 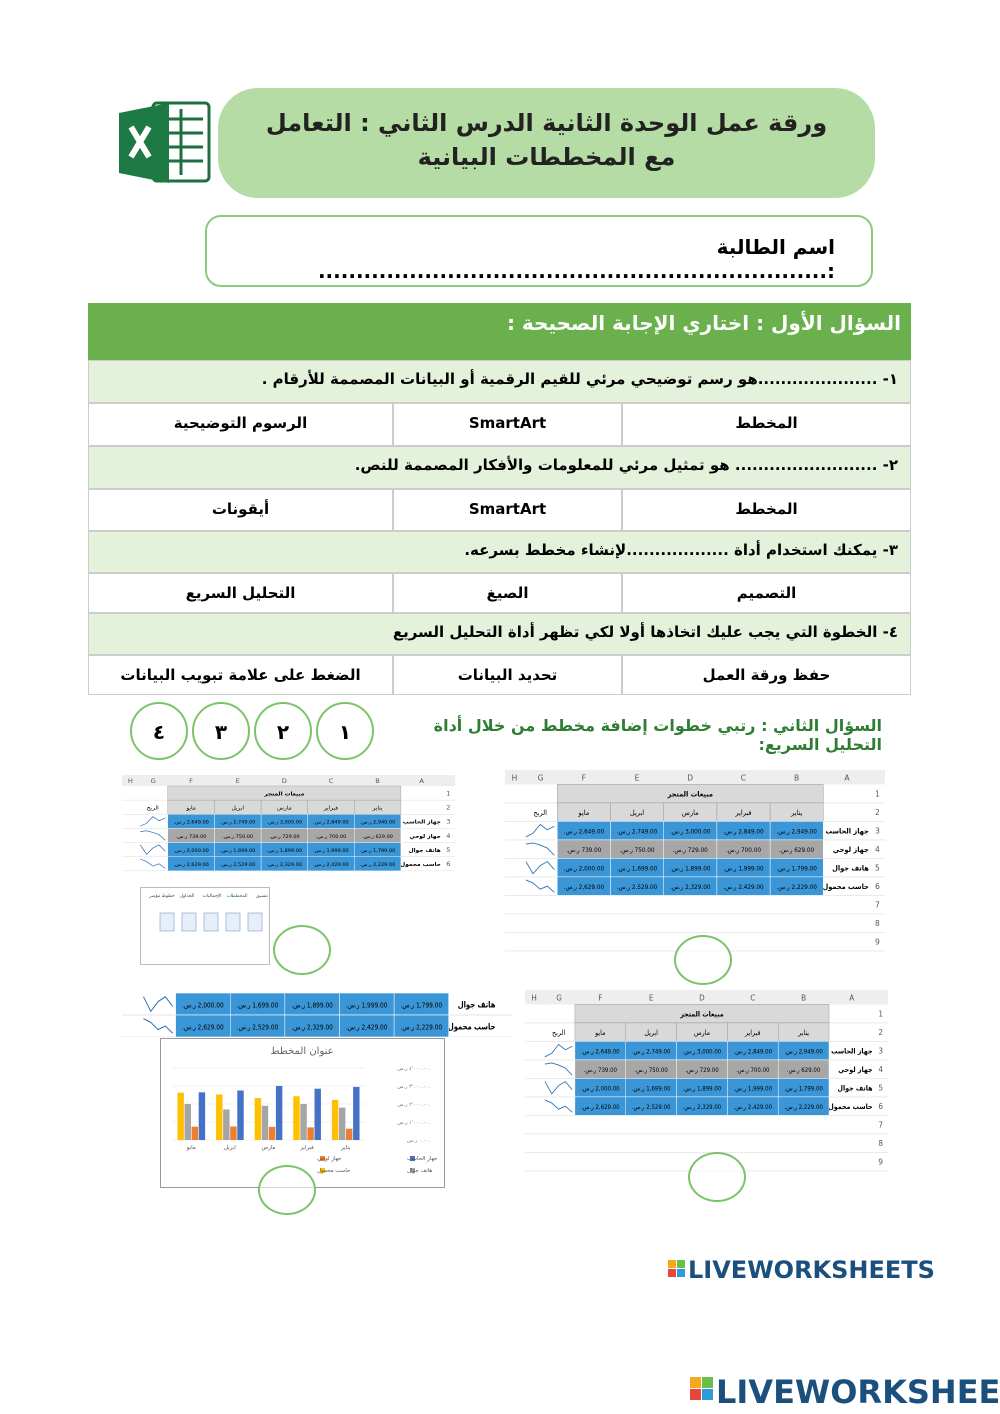 What do you see at coordinates (422, 1027) in the screenshot?
I see `cell-value: 2,229.00 ر.س.` at bounding box center [422, 1027].